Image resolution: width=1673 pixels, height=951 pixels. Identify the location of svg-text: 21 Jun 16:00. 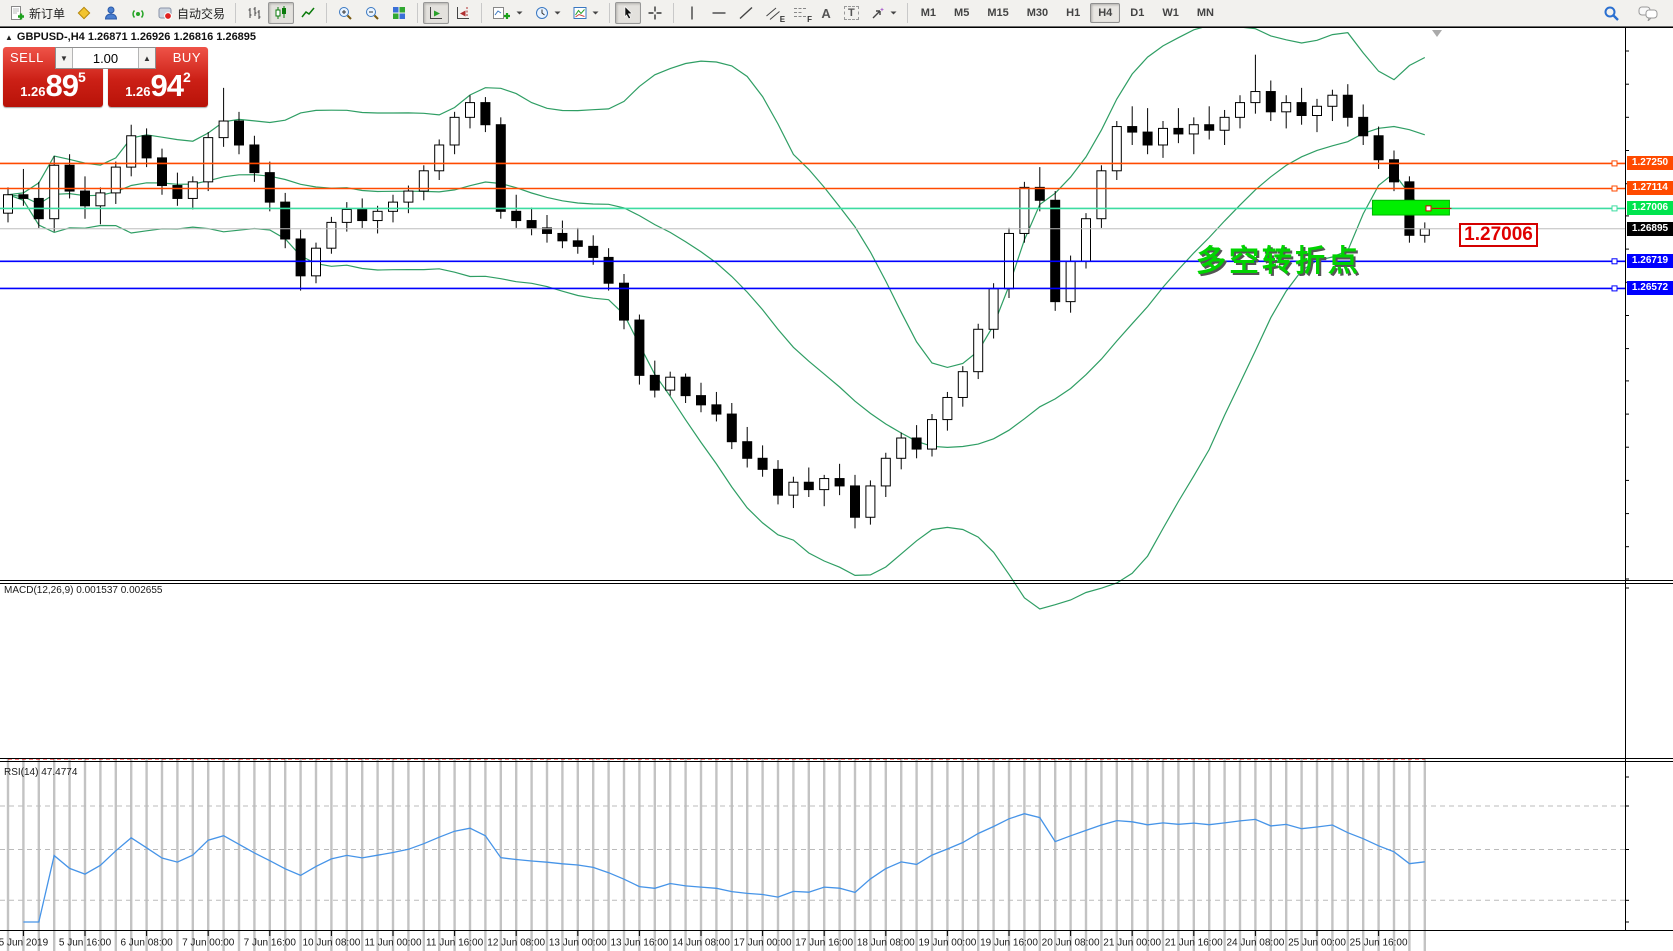
(1194, 943).